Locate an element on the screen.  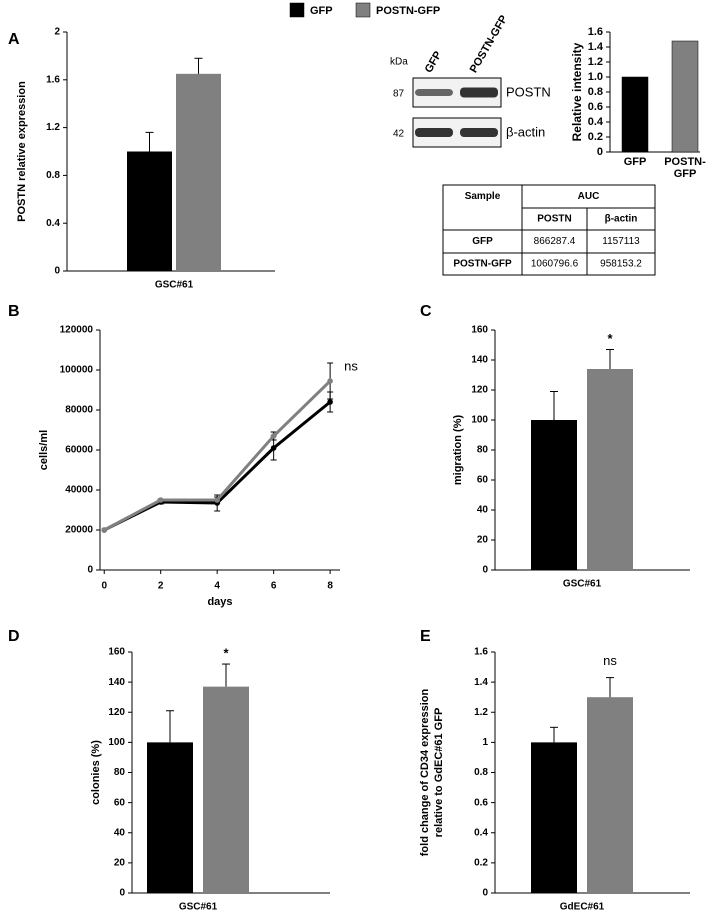
y-tick-label: 60000 is located at coordinates (79, 450).